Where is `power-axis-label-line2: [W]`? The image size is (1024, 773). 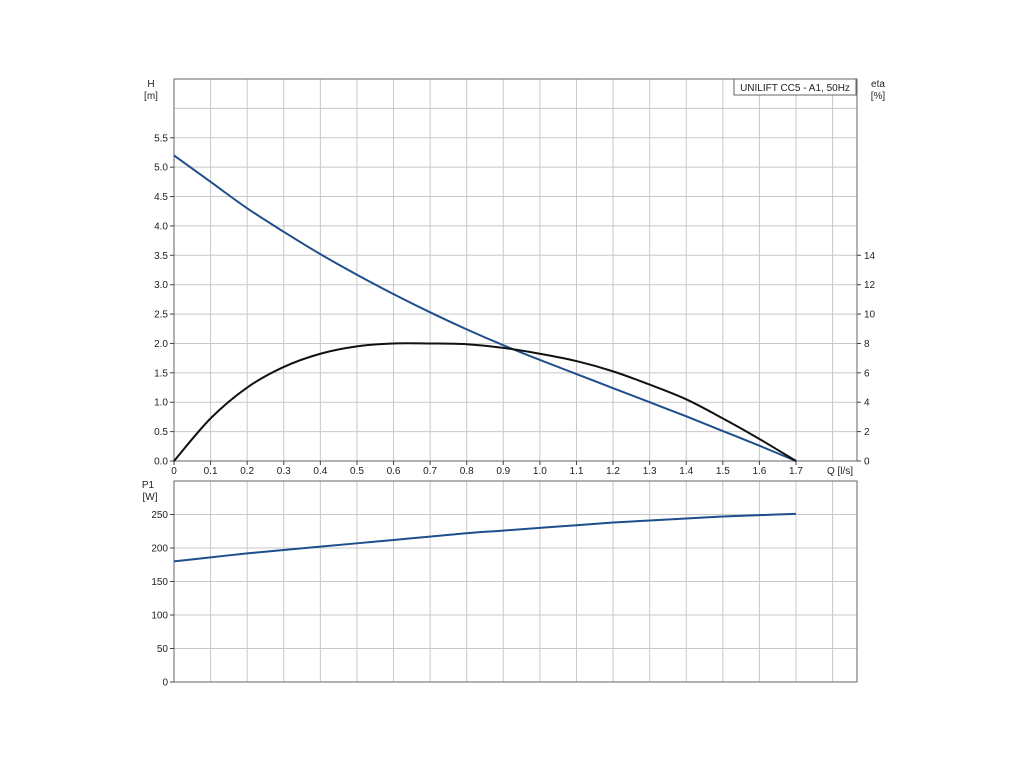
power-axis-label-line2: [W] is located at coordinates (150, 497).